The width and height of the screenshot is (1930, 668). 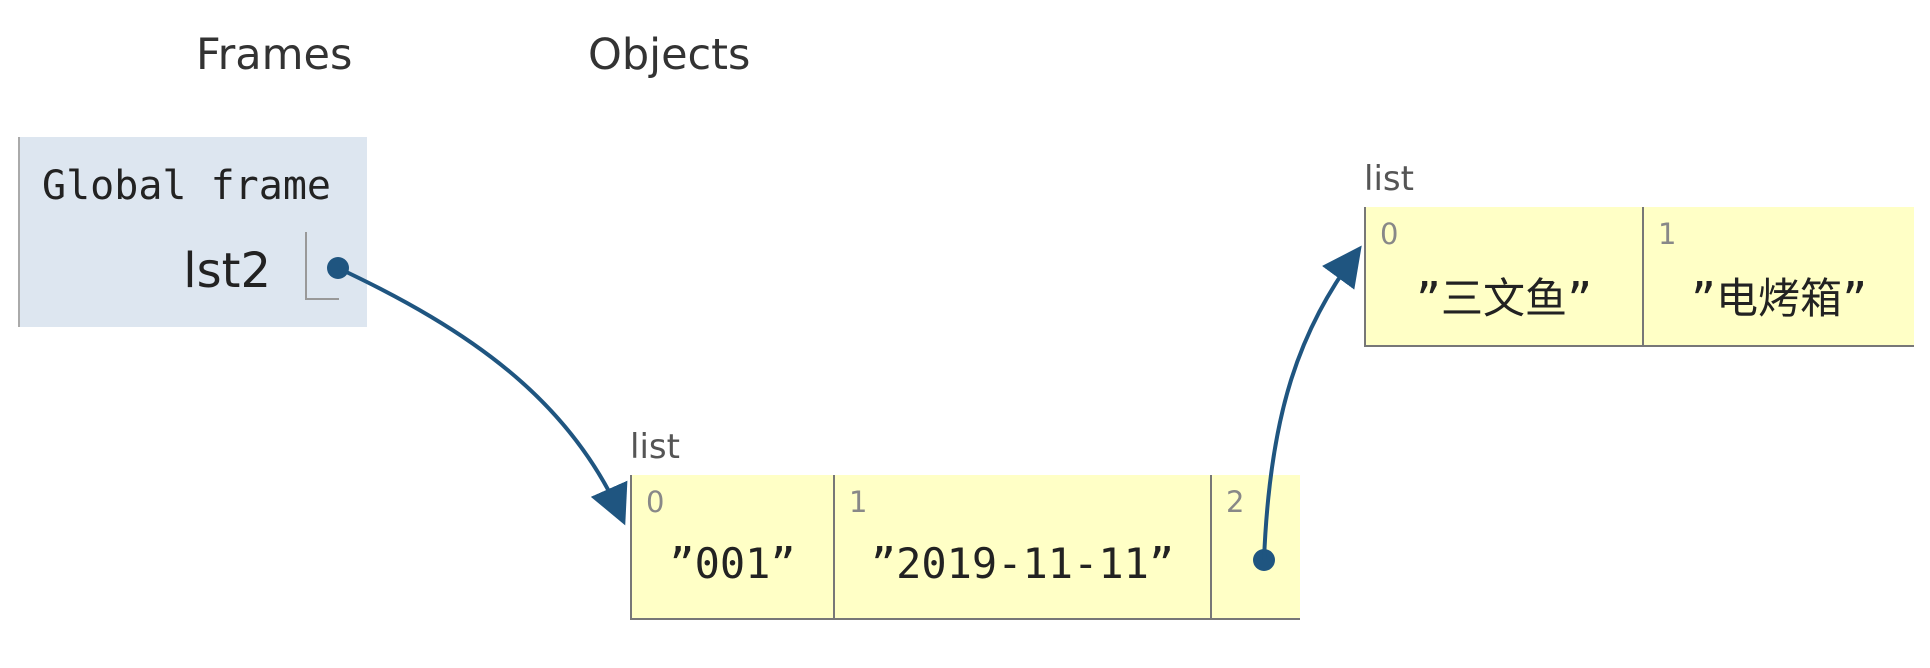 I want to click on list-object-outer: 0 ”001” 1 ”2019-11-11” 2, so click(x=965, y=547).